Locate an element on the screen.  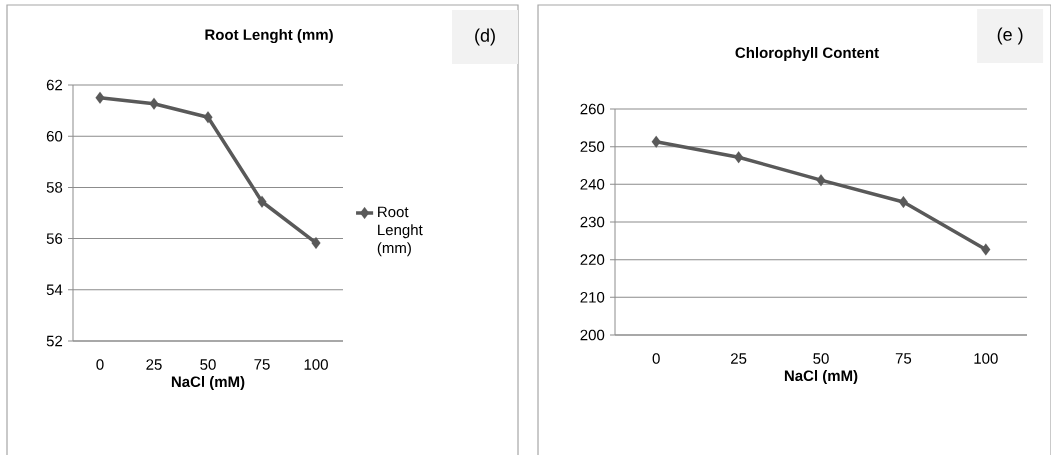
text: (d) is located at coordinates (485, 37).